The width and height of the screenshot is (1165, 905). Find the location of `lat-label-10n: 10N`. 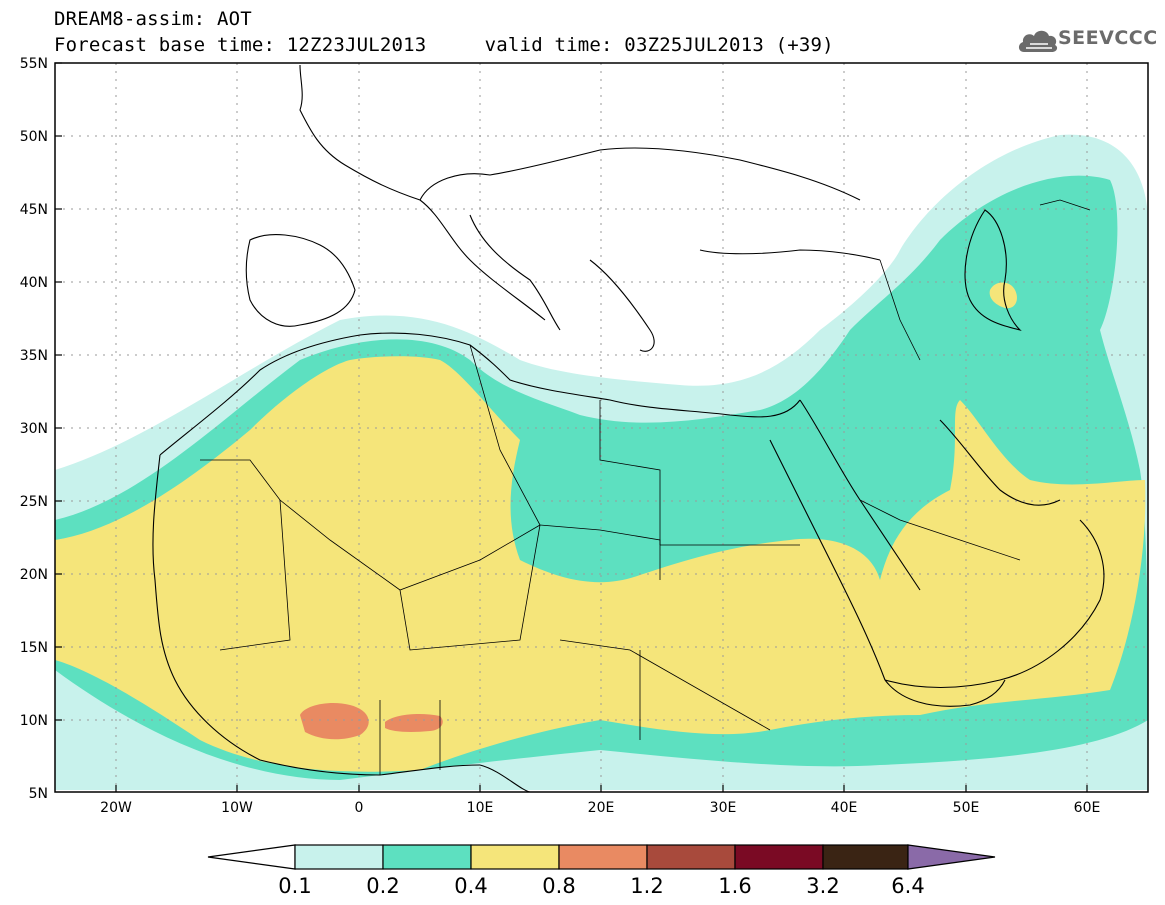

lat-label-10n: 10N is located at coordinates (34, 721).